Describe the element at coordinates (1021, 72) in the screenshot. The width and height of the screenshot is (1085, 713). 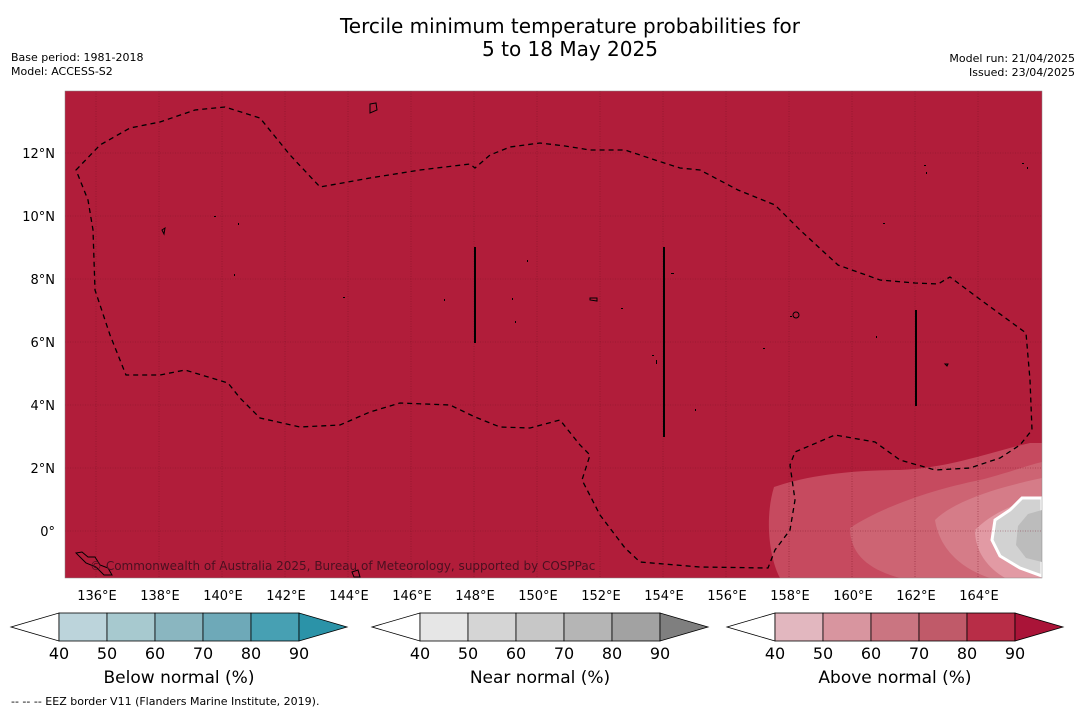
I see `issued-text: Issued: 23/04/2025` at that location.